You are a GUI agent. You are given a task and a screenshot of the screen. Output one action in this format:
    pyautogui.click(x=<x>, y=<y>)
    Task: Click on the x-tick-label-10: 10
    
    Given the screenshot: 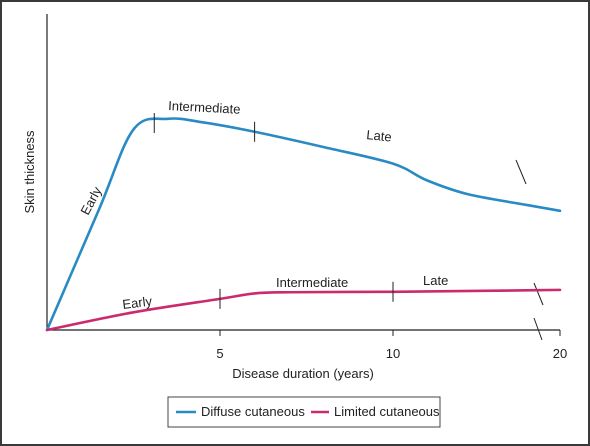 What is the action you would take?
    pyautogui.click(x=393, y=353)
    